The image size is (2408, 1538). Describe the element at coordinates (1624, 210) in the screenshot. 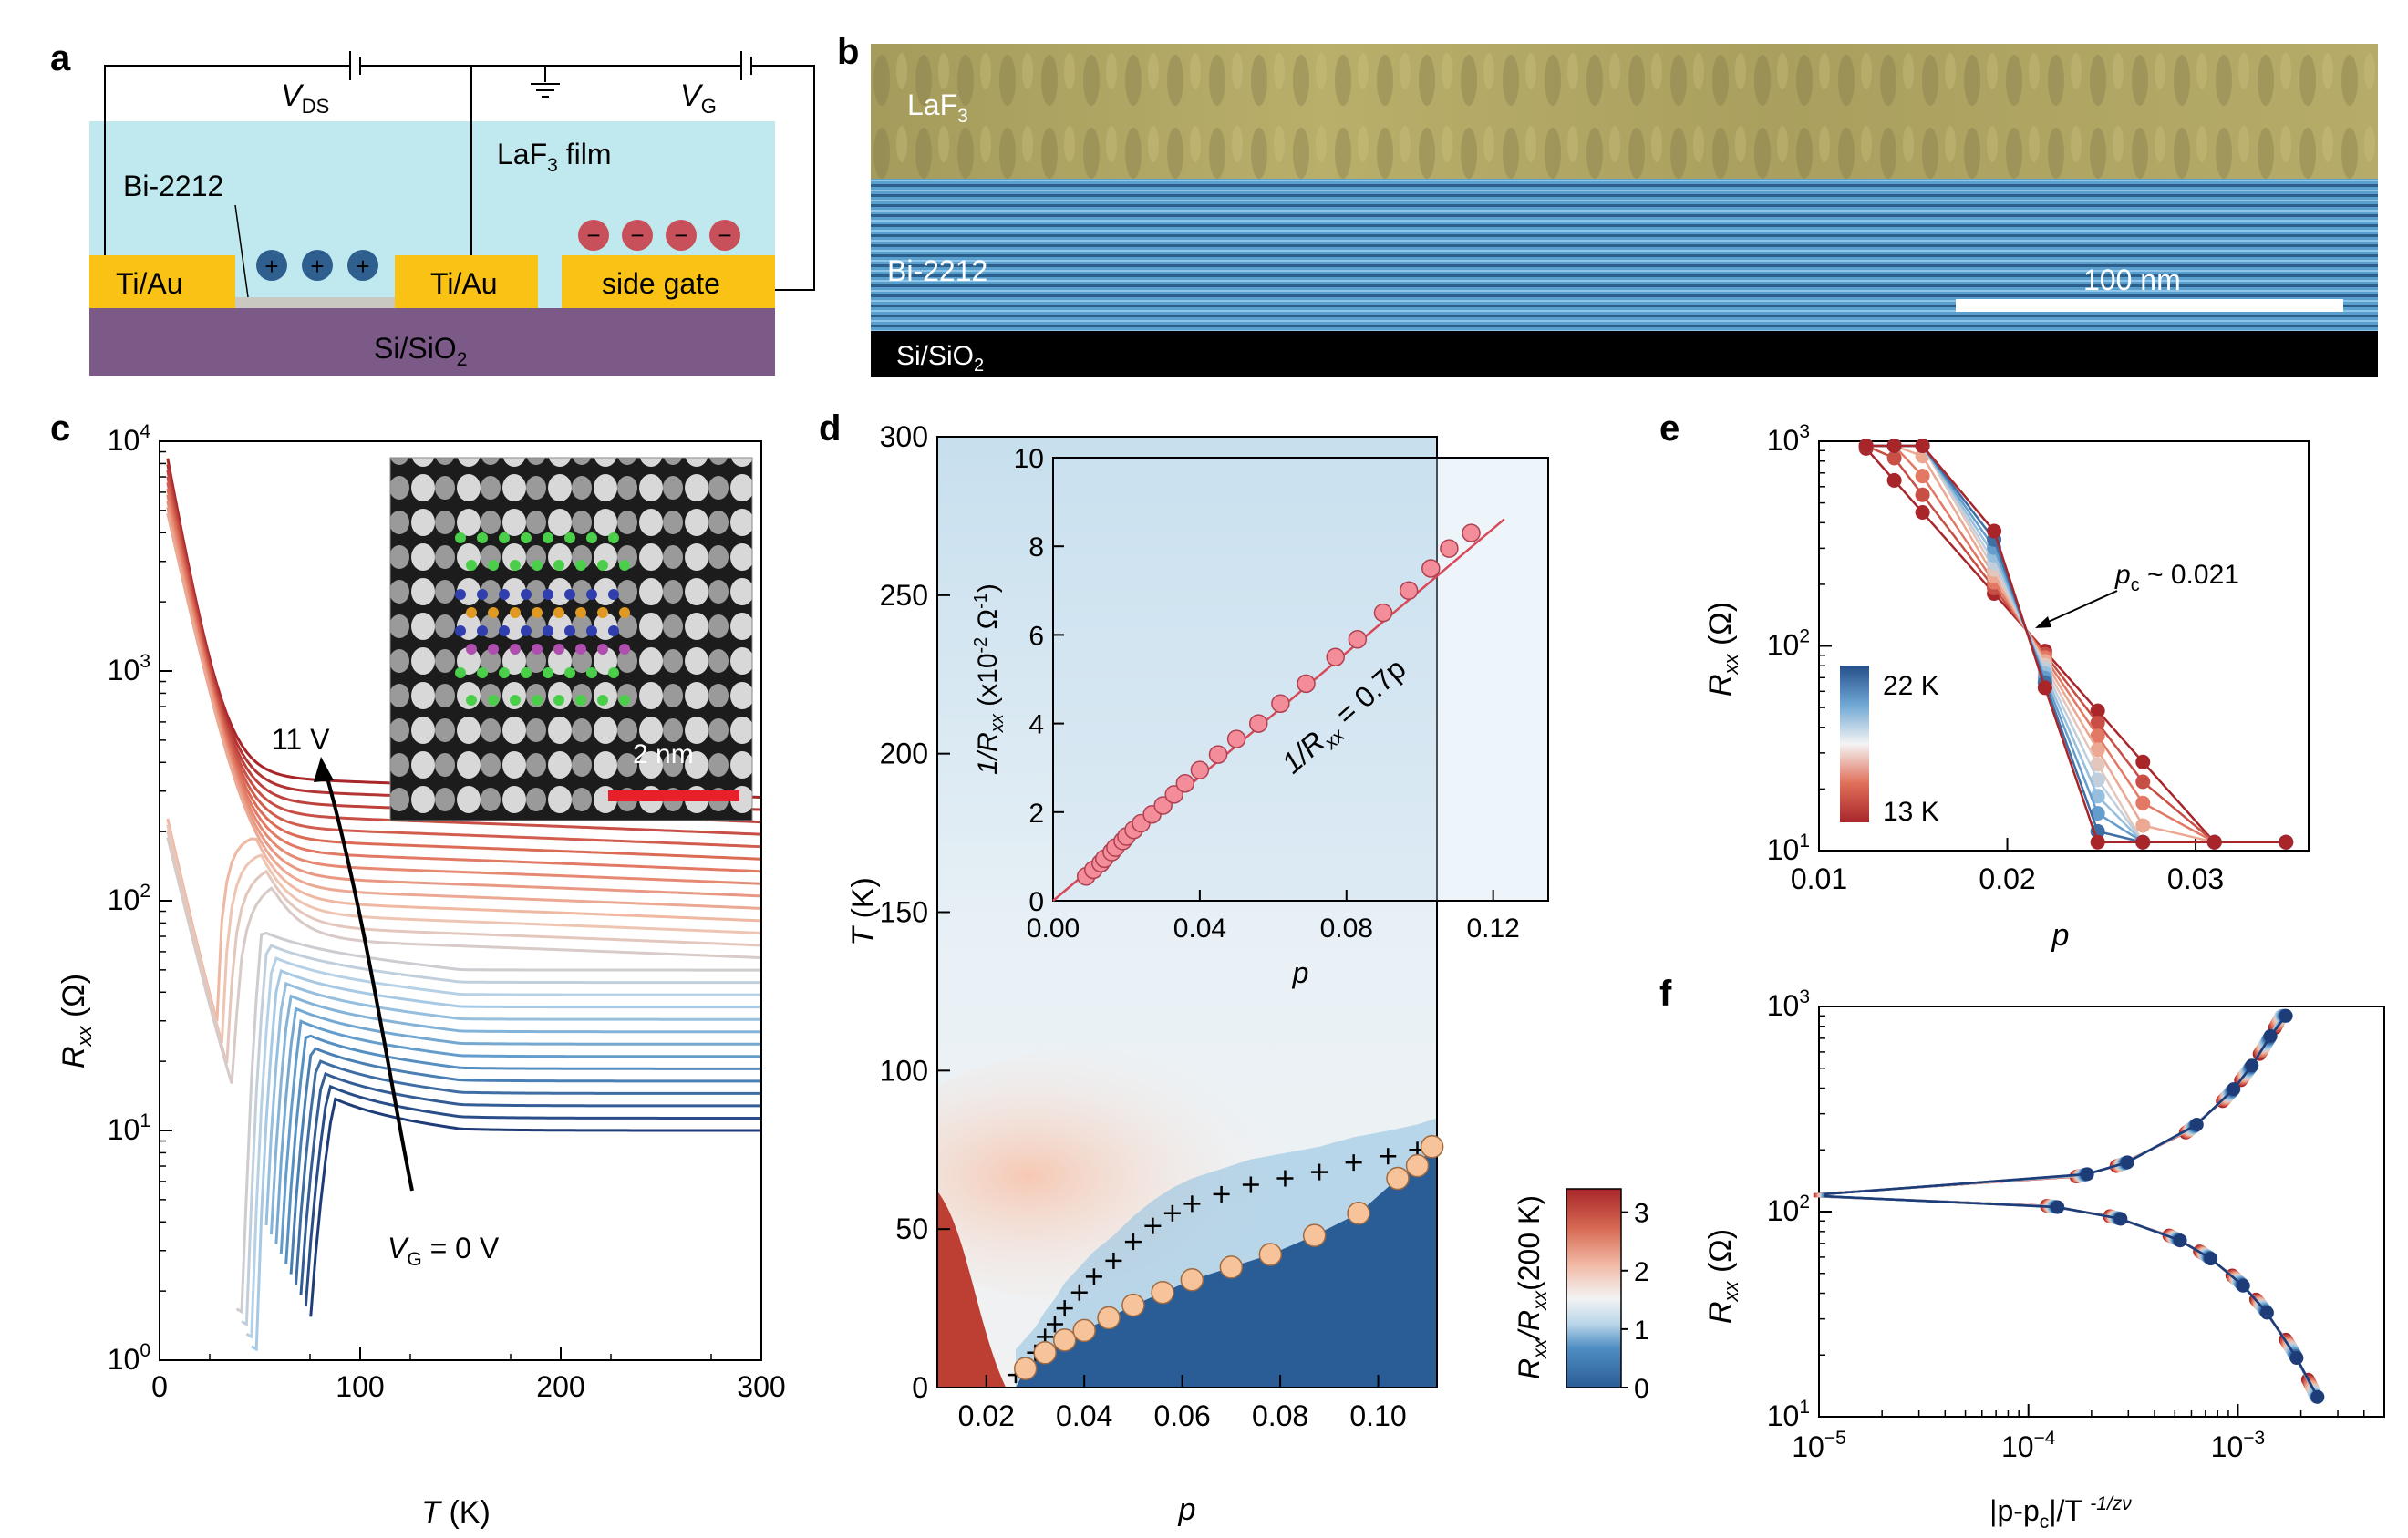

I see `tem-image: LaF3 Bi-2212 Si/SiO2 100 nm` at that location.